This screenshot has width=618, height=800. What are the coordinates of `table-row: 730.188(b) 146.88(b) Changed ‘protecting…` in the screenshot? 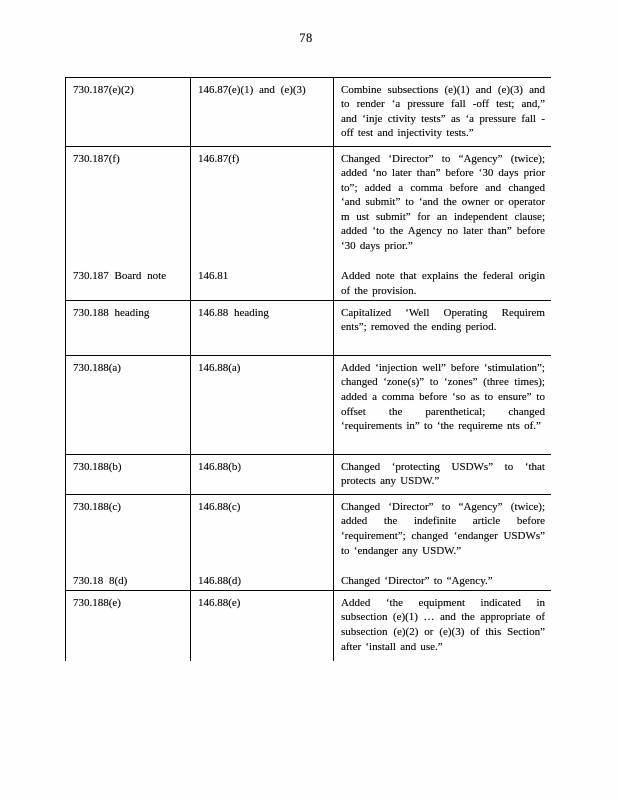 It's located at (308, 475).